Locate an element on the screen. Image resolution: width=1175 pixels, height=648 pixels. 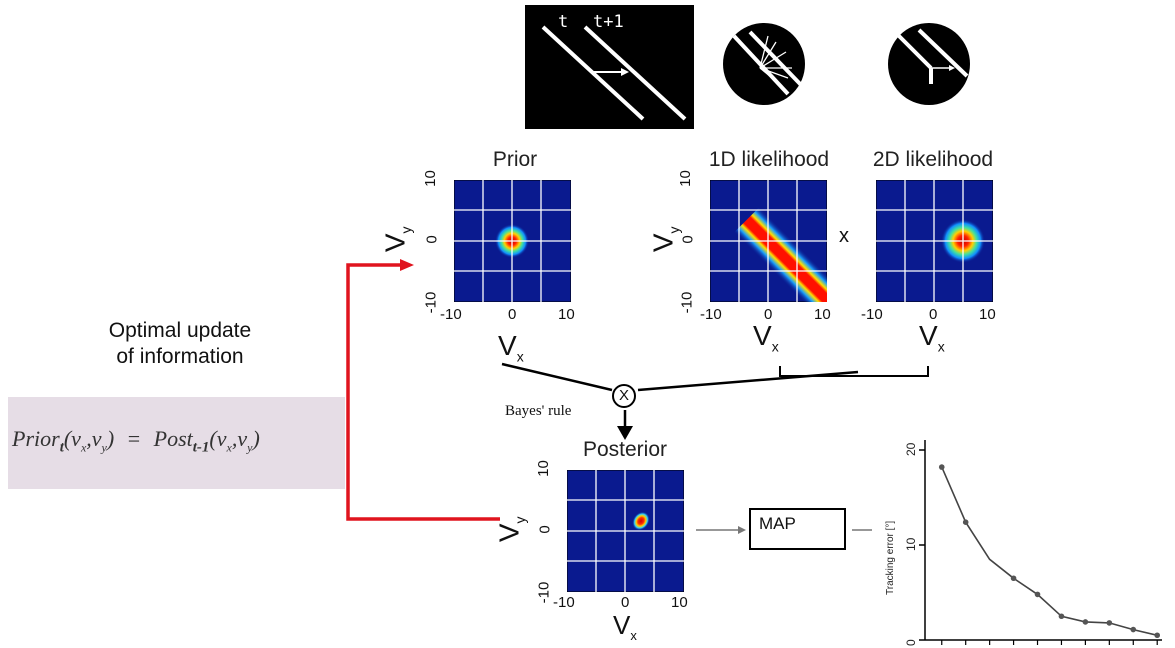
posterior-xlabel-sub: x is located at coordinates (633, 636).